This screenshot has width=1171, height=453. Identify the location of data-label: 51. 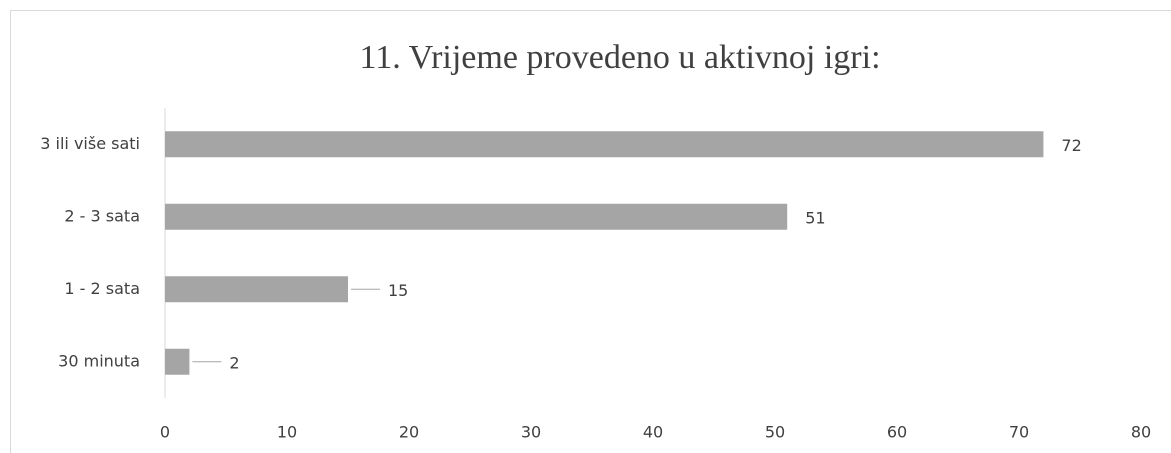
(815, 217).